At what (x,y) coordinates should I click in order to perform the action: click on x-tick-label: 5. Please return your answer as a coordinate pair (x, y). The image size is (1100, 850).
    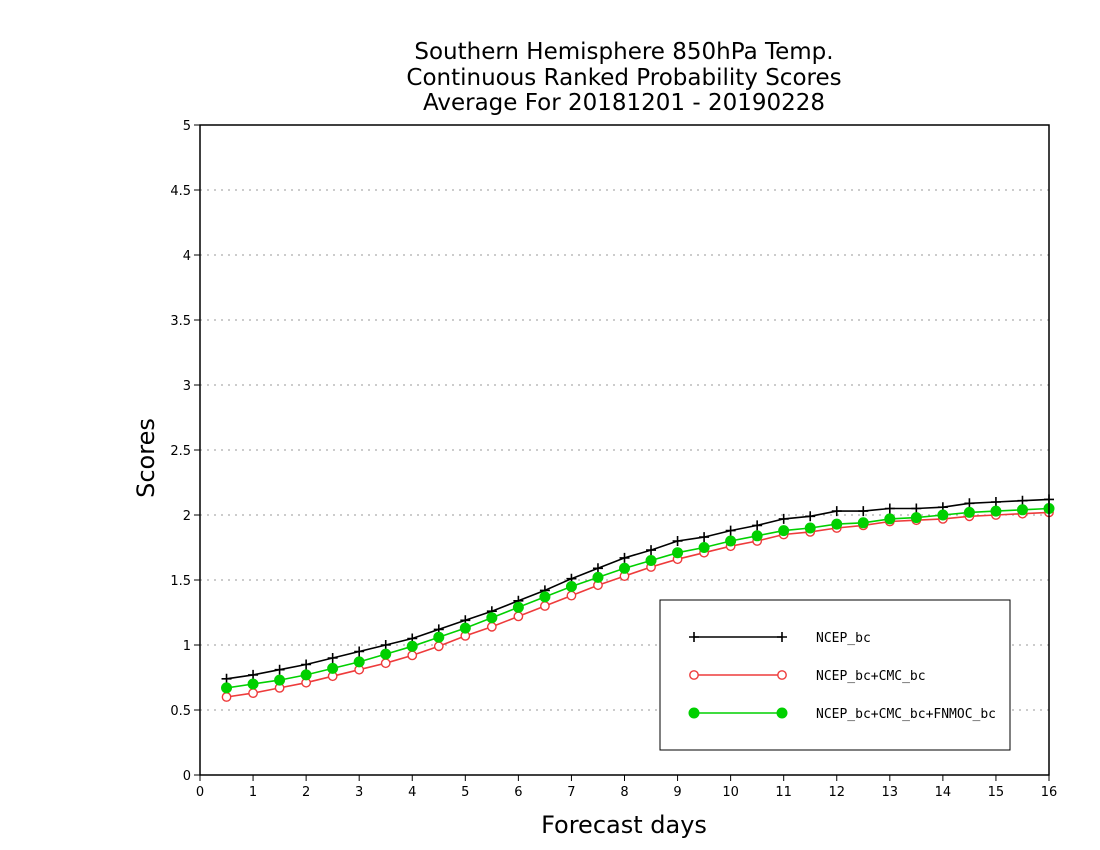
    Looking at the image, I should click on (465, 792).